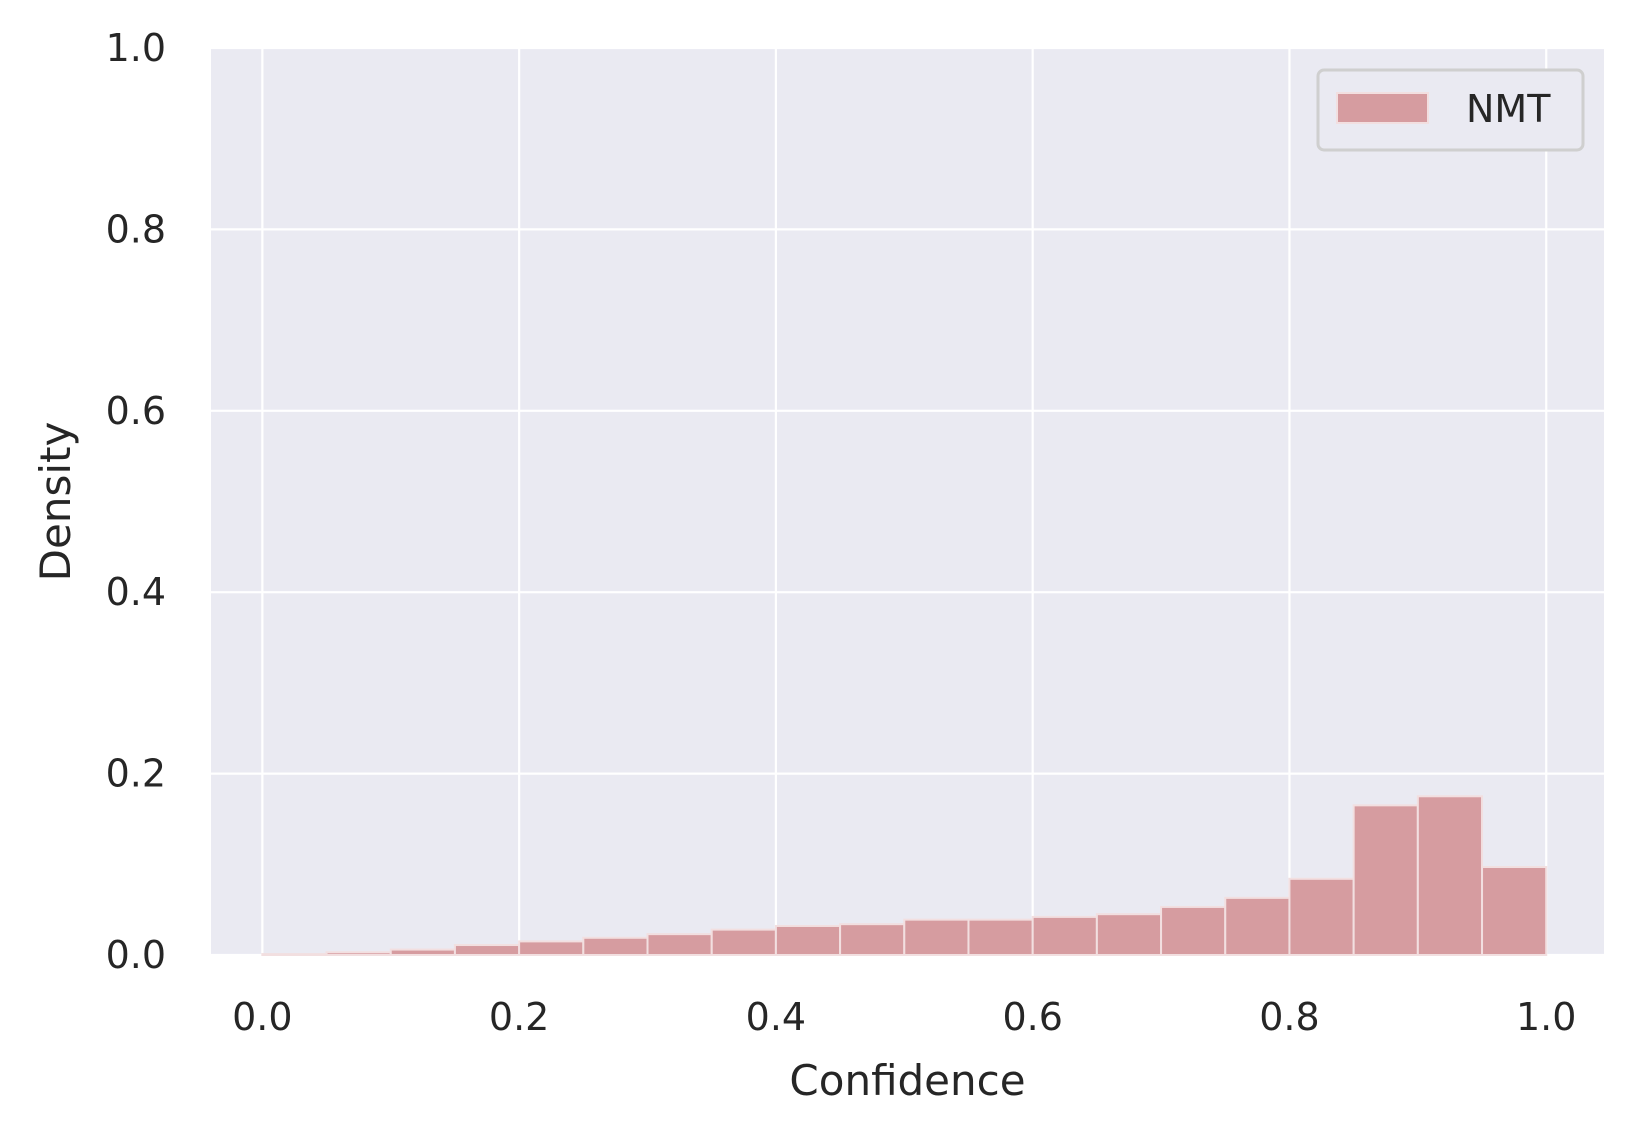 The height and width of the screenshot is (1132, 1632). I want to click on x-tick-label: 0.2, so click(519, 1017).